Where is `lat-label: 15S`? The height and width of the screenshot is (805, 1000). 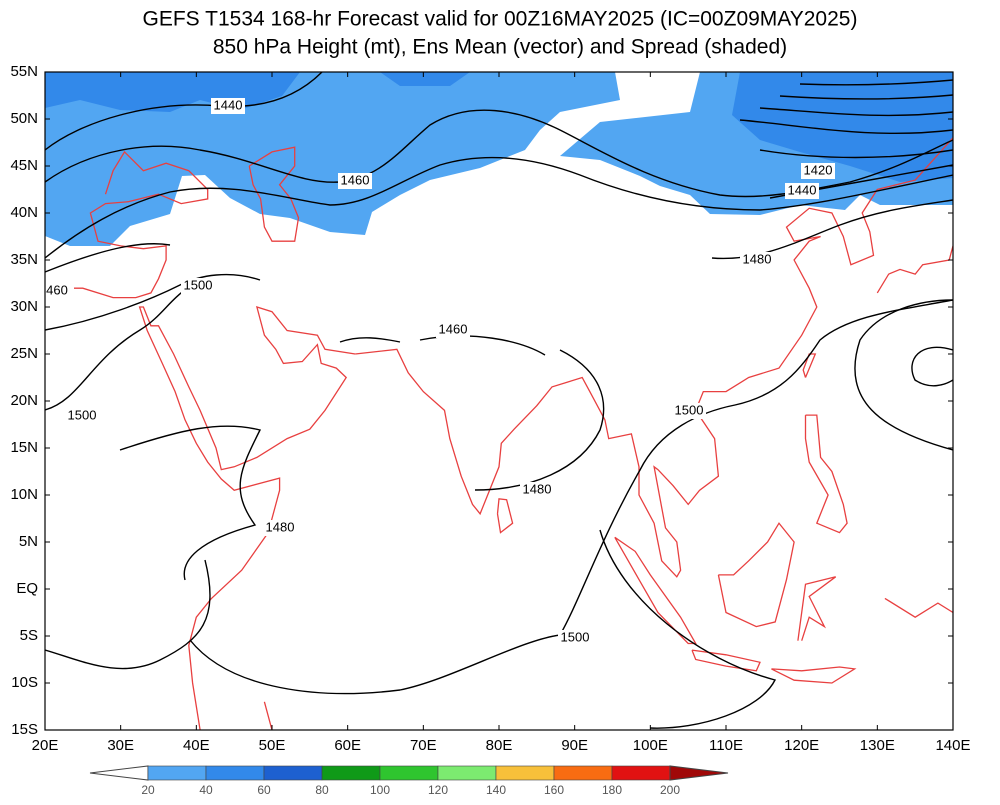 lat-label: 15S is located at coordinates (24, 729).